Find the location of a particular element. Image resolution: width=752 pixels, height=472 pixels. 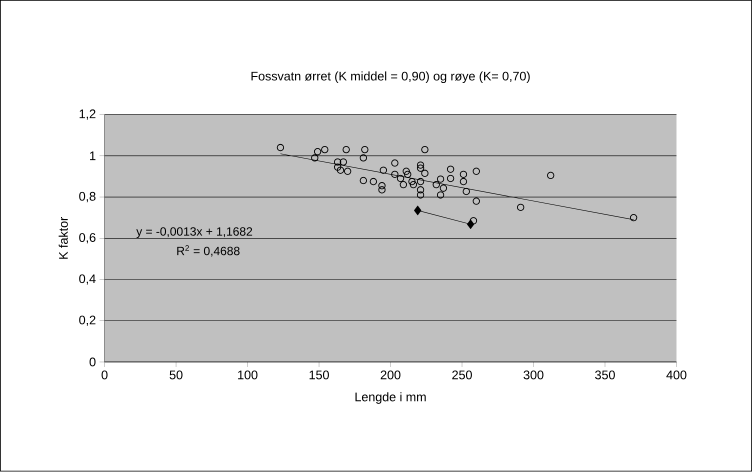

y-tick-label: 0,6 is located at coordinates (87, 238).